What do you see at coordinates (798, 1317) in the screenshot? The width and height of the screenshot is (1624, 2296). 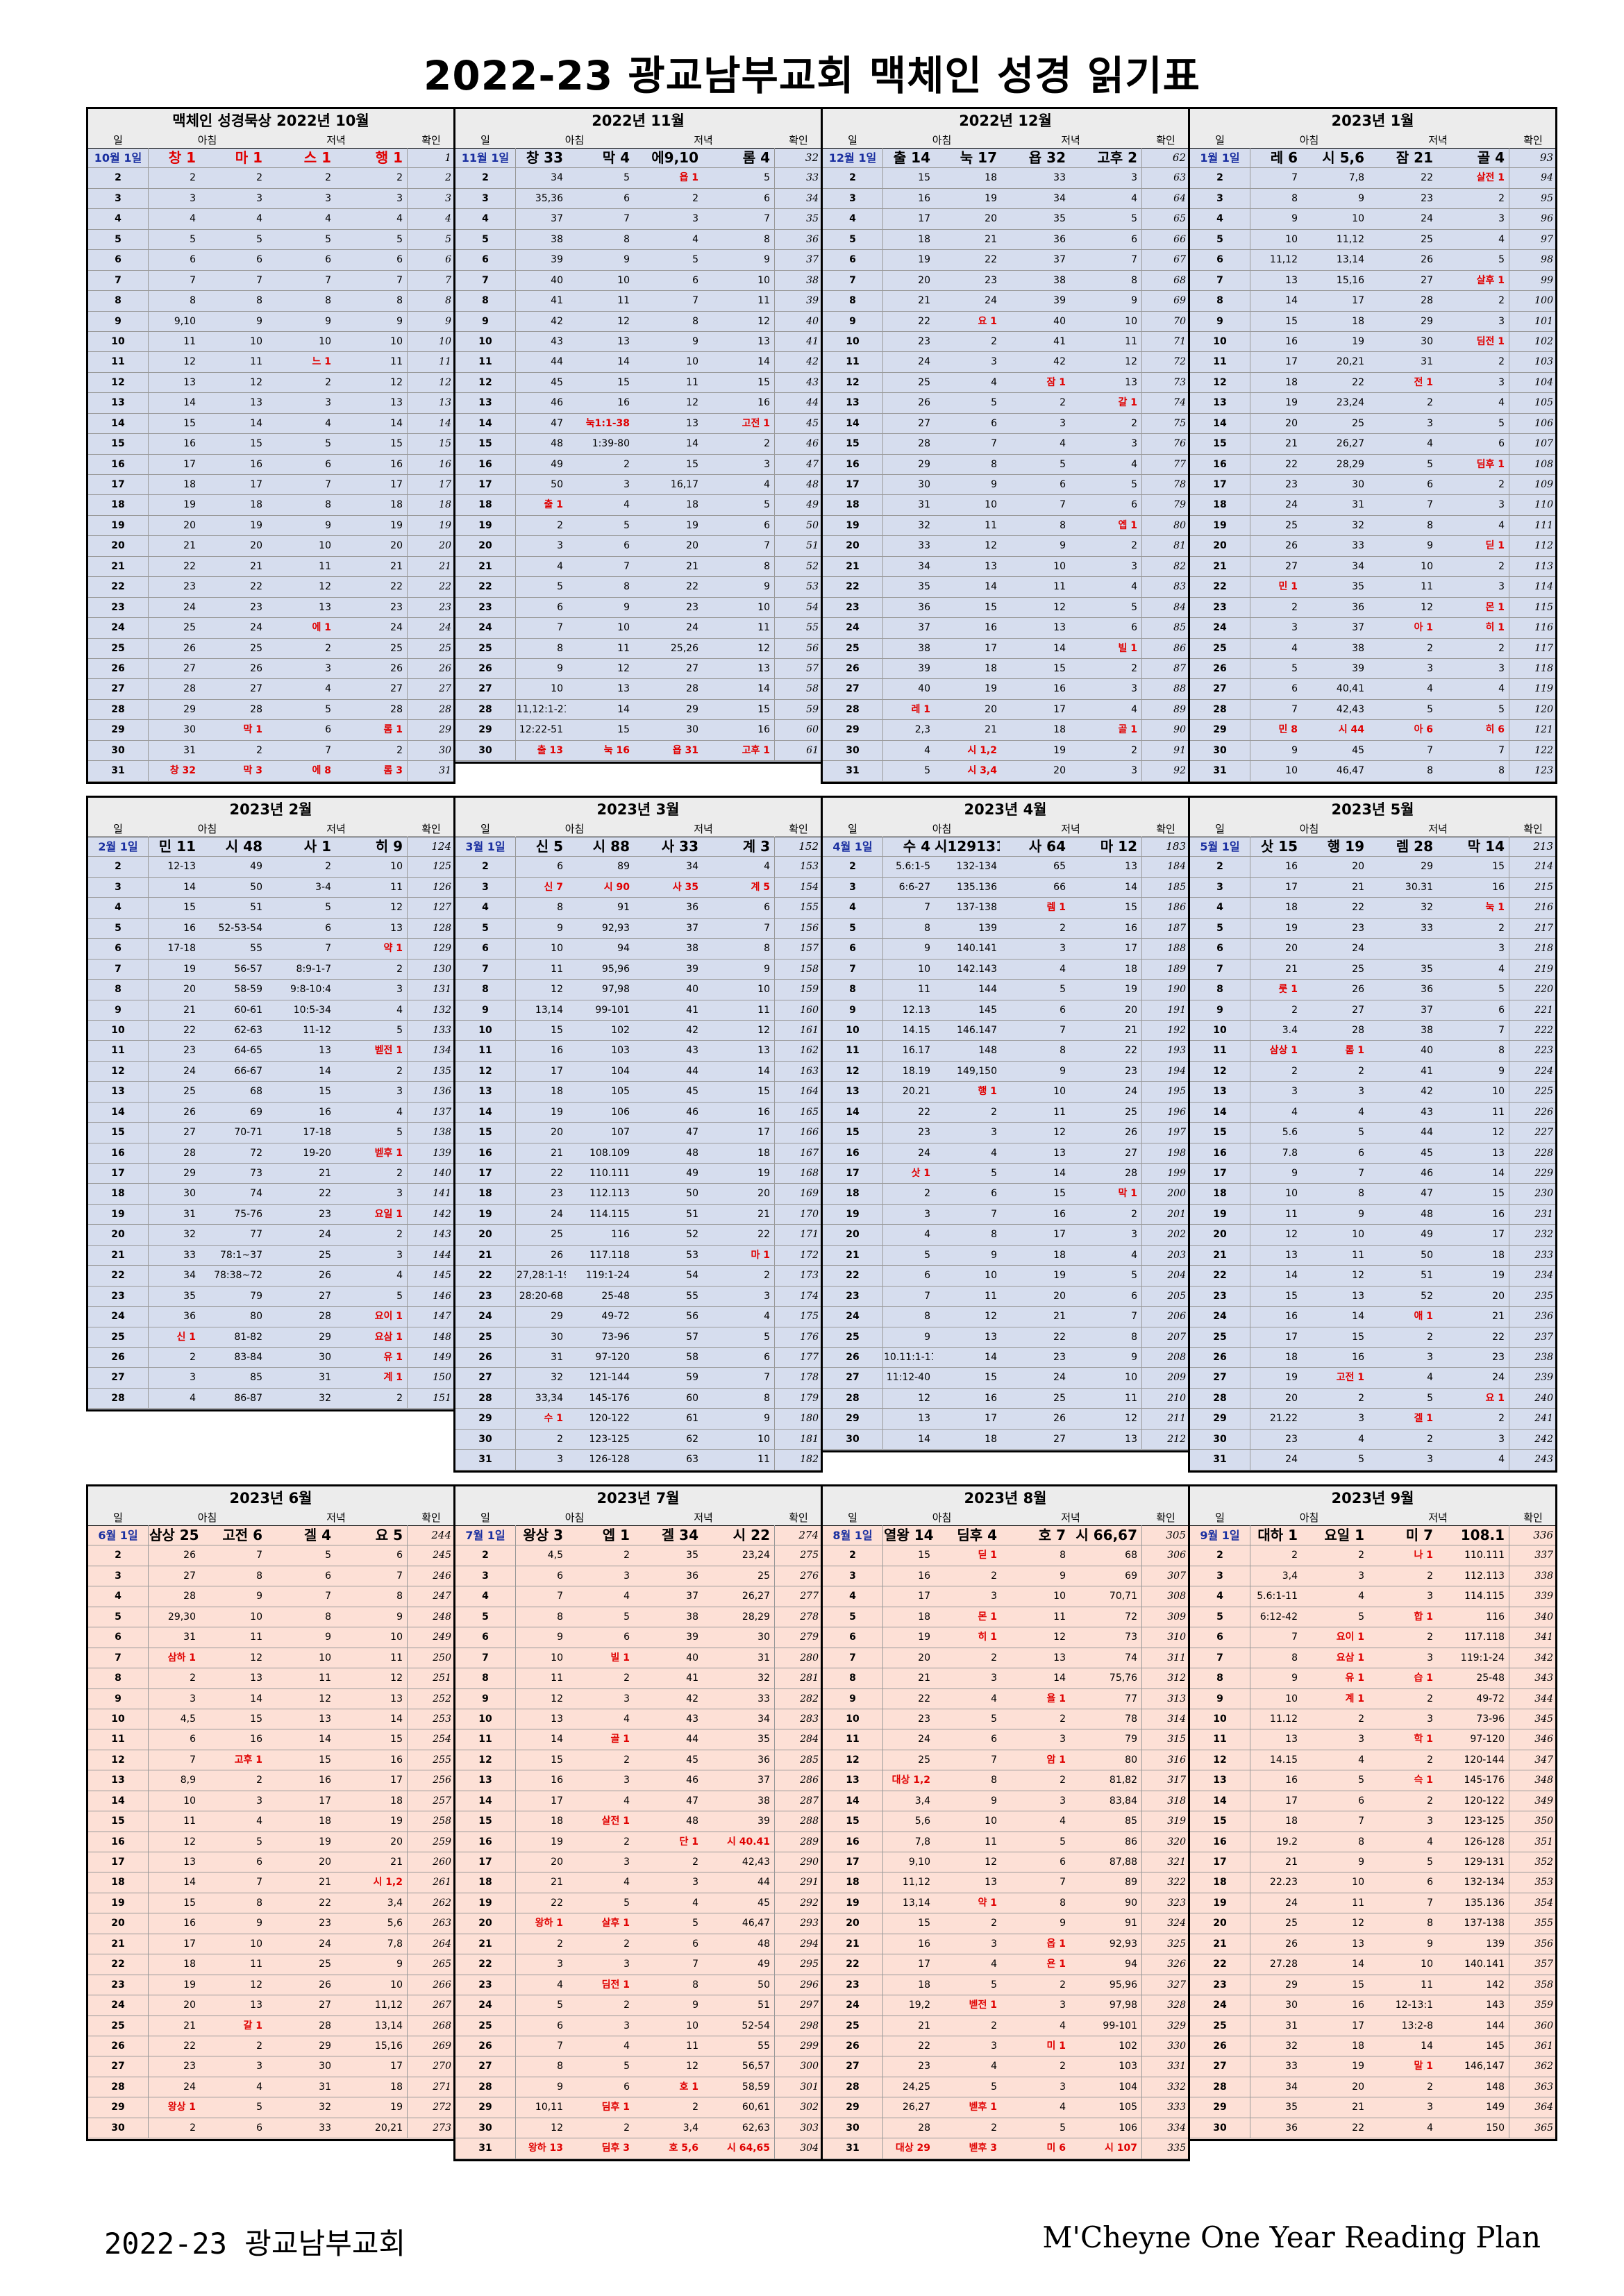 I see `day-number: 175` at bounding box center [798, 1317].